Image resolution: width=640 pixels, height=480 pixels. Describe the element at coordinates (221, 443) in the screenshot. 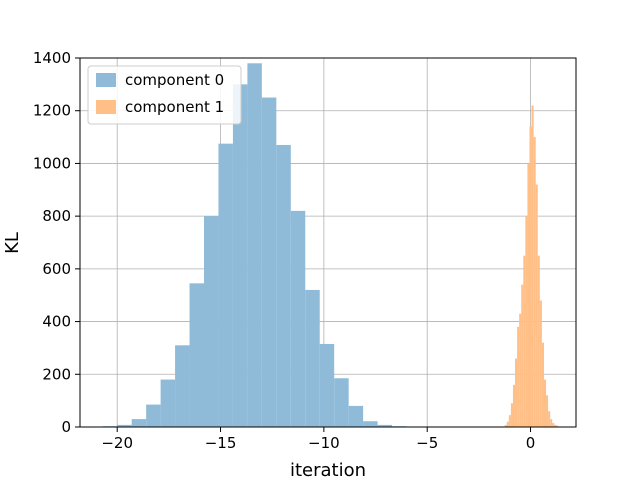

I see `x-tick-label: −15` at that location.